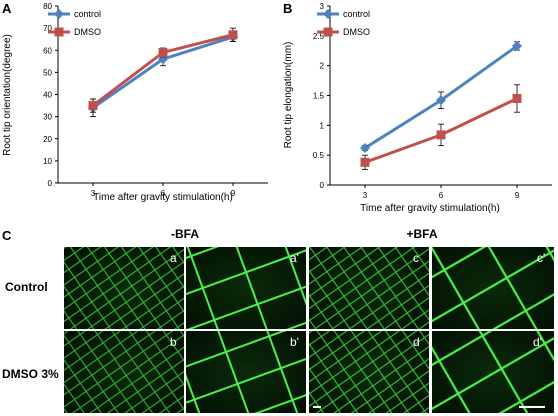 The height and width of the screenshot is (416, 558). Describe the element at coordinates (322, 6) in the screenshot. I see `y-tick-label: 3` at that location.